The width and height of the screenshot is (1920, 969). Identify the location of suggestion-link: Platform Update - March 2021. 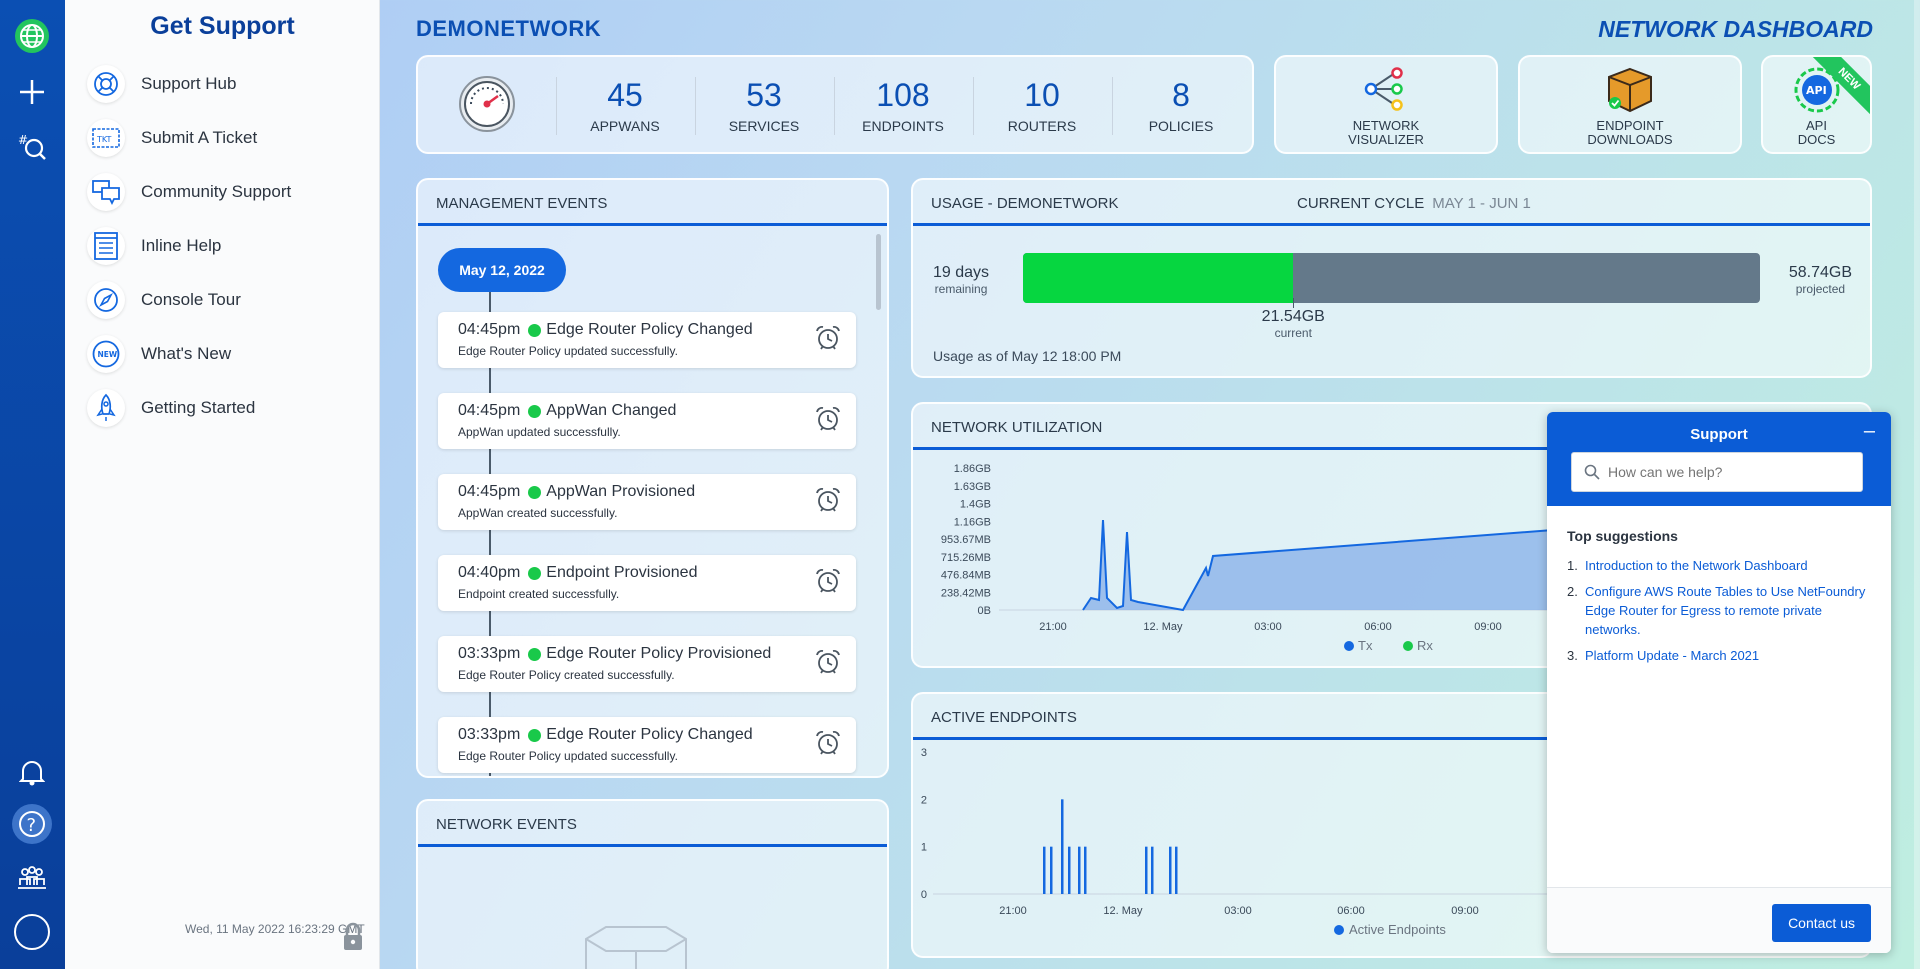
(1672, 655).